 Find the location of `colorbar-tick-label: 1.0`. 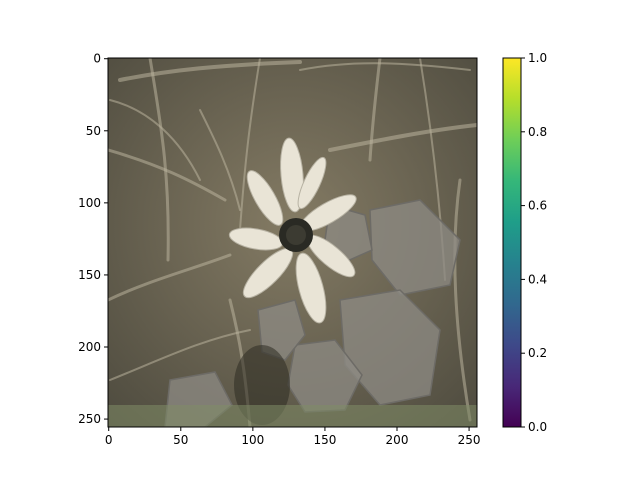

colorbar-tick-label: 1.0 is located at coordinates (537, 58).